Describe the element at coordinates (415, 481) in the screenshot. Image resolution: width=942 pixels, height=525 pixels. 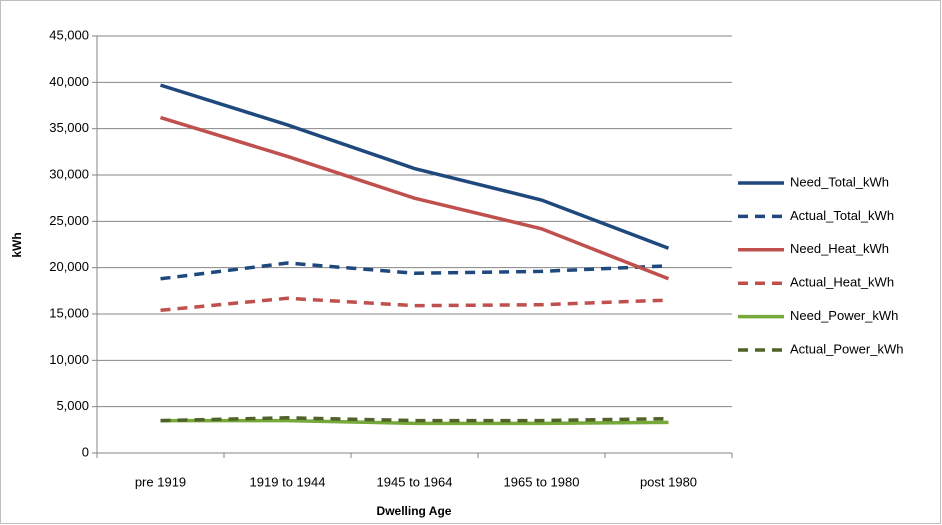
I see `x-tick-label: 1945 to 1964` at that location.